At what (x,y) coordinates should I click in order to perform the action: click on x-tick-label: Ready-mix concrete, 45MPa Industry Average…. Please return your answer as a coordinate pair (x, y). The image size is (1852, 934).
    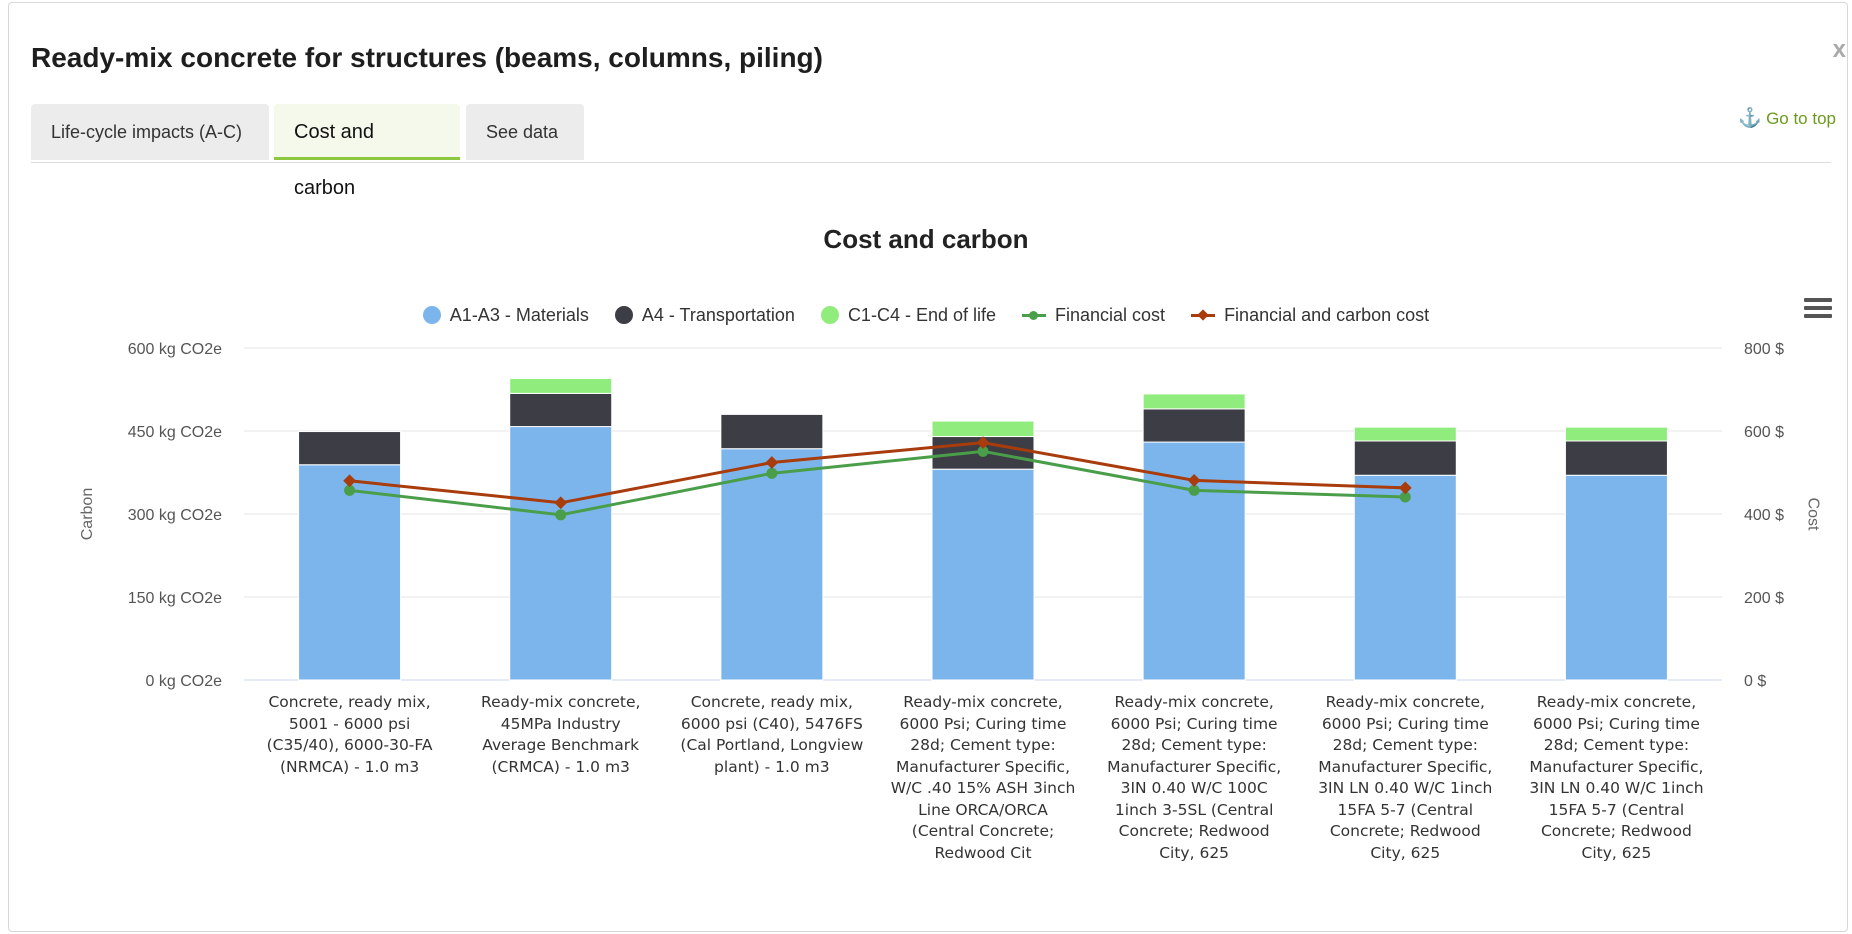
    Looking at the image, I should click on (561, 735).